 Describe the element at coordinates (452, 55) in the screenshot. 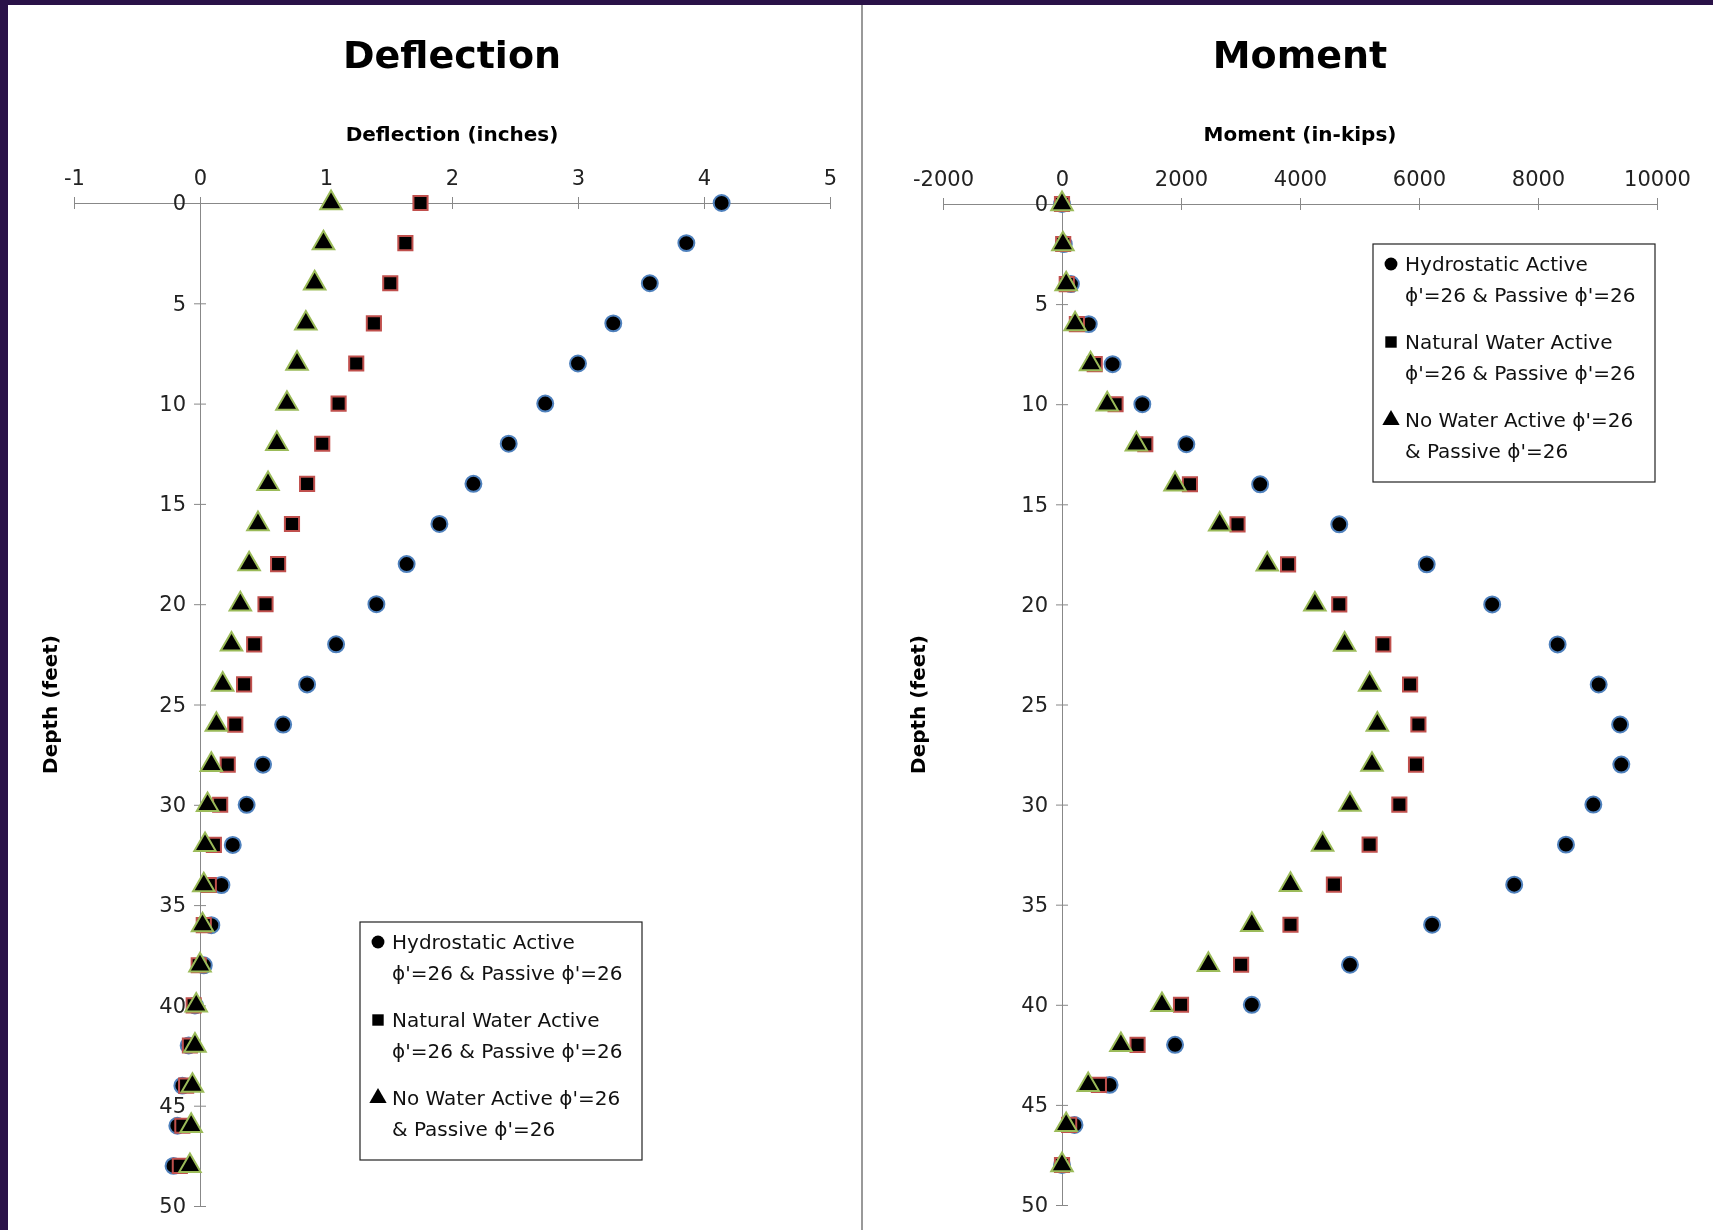

I see `chart-title: Deflection` at that location.